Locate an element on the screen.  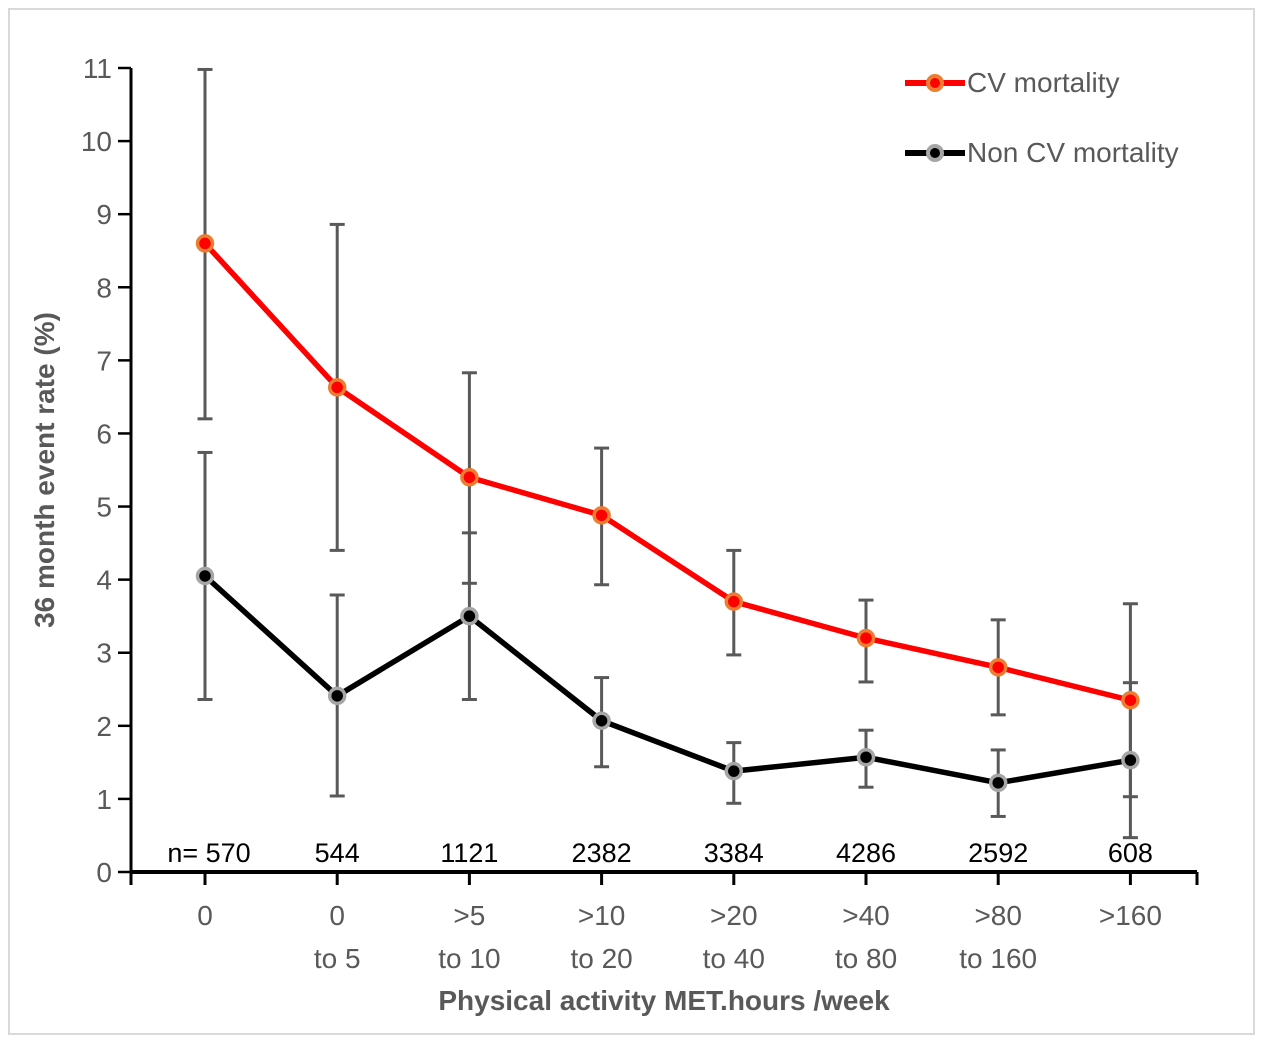
x-category-label: to 10 is located at coordinates (469, 958).